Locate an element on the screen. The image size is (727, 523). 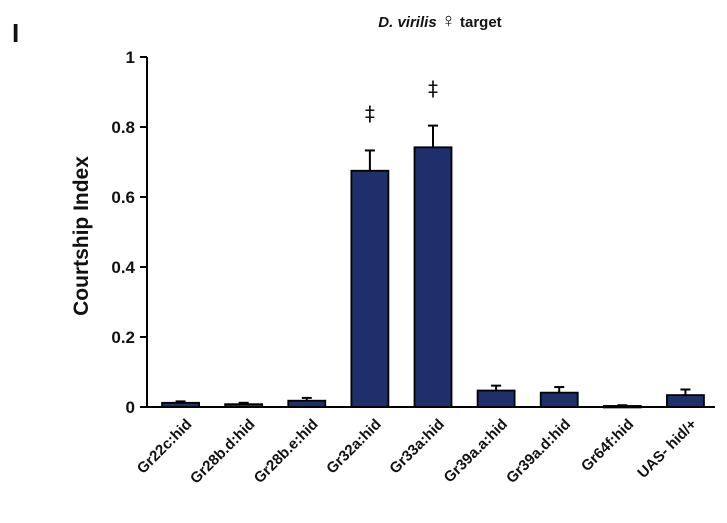
title-species: D. virilis is located at coordinates (407, 22).